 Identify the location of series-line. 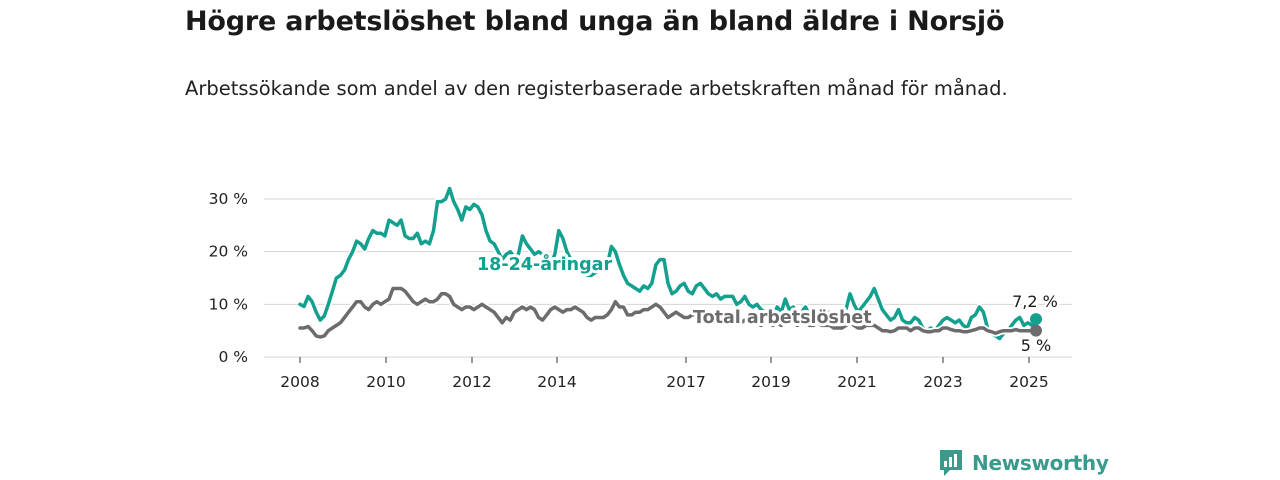
(668, 312).